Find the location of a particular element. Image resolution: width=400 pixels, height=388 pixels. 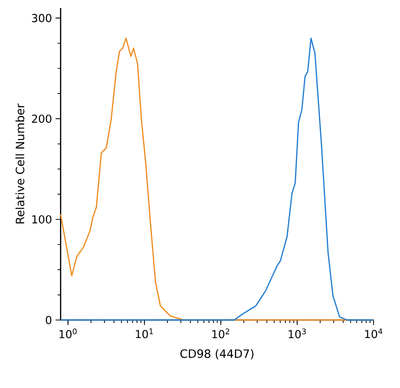

y-axis-title: Relative Cell Number is located at coordinates (19, 164).